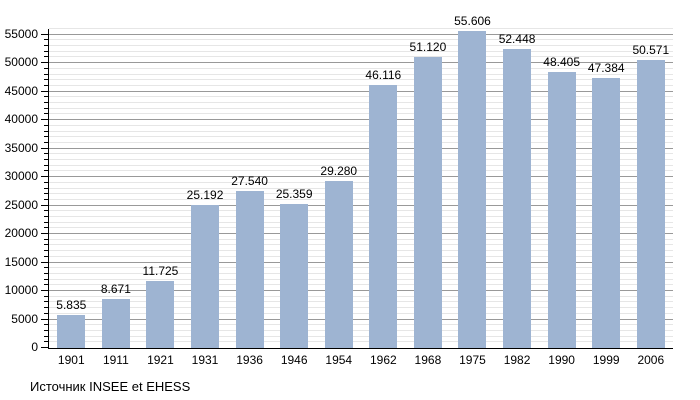 This screenshot has height=400, width=700. What do you see at coordinates (651, 49) in the screenshot?
I see `bar-value-label: 50.571` at bounding box center [651, 49].